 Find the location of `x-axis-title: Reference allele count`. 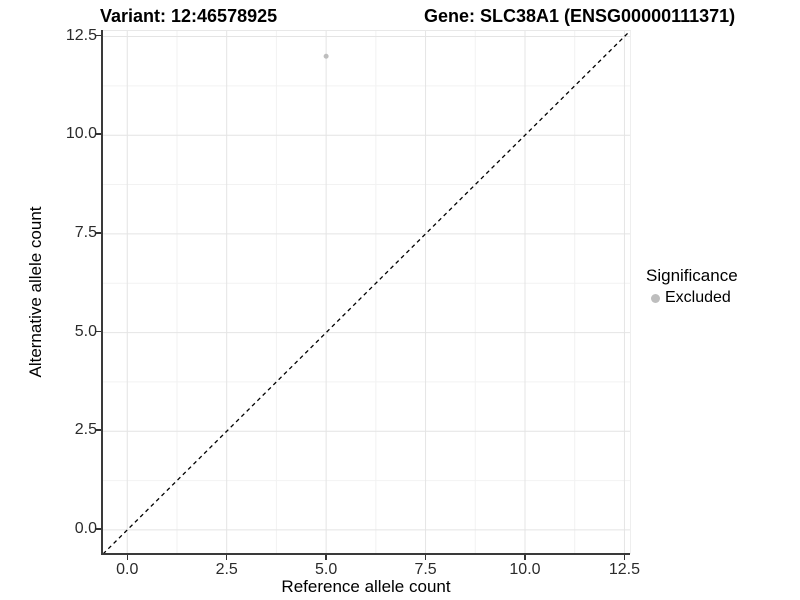

x-axis-title: Reference allele count is located at coordinates (366, 586).